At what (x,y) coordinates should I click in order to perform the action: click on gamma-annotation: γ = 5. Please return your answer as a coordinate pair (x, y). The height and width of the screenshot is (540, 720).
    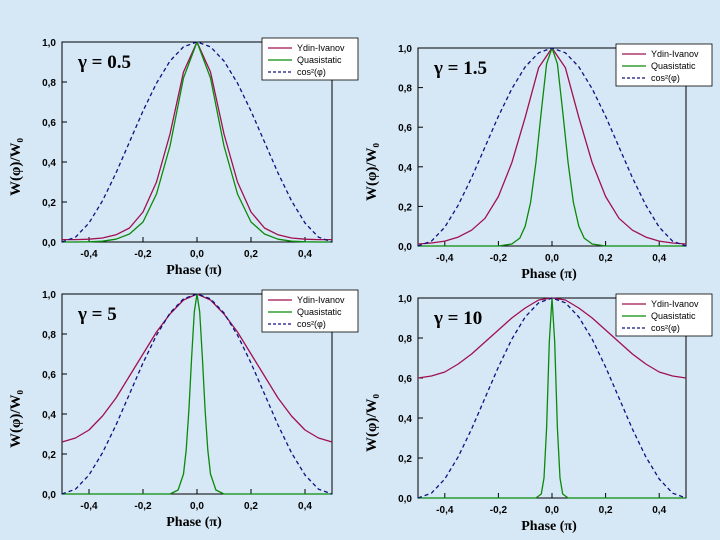
    Looking at the image, I should click on (97, 314).